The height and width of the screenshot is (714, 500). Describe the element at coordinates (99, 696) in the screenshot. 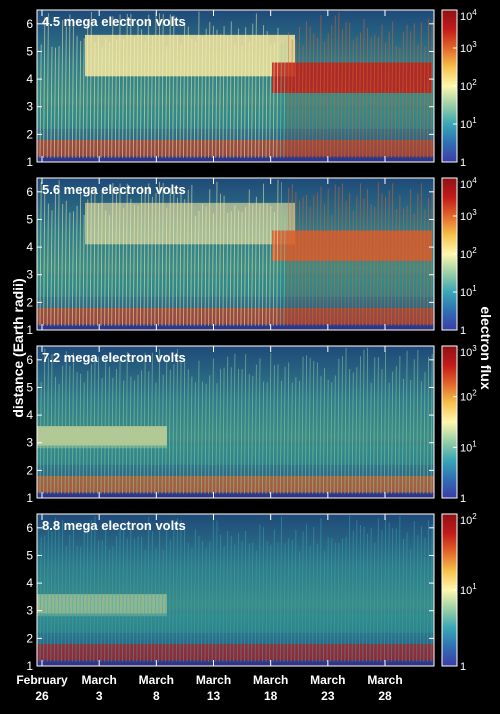

I see `x-tick-label-day: 3` at that location.